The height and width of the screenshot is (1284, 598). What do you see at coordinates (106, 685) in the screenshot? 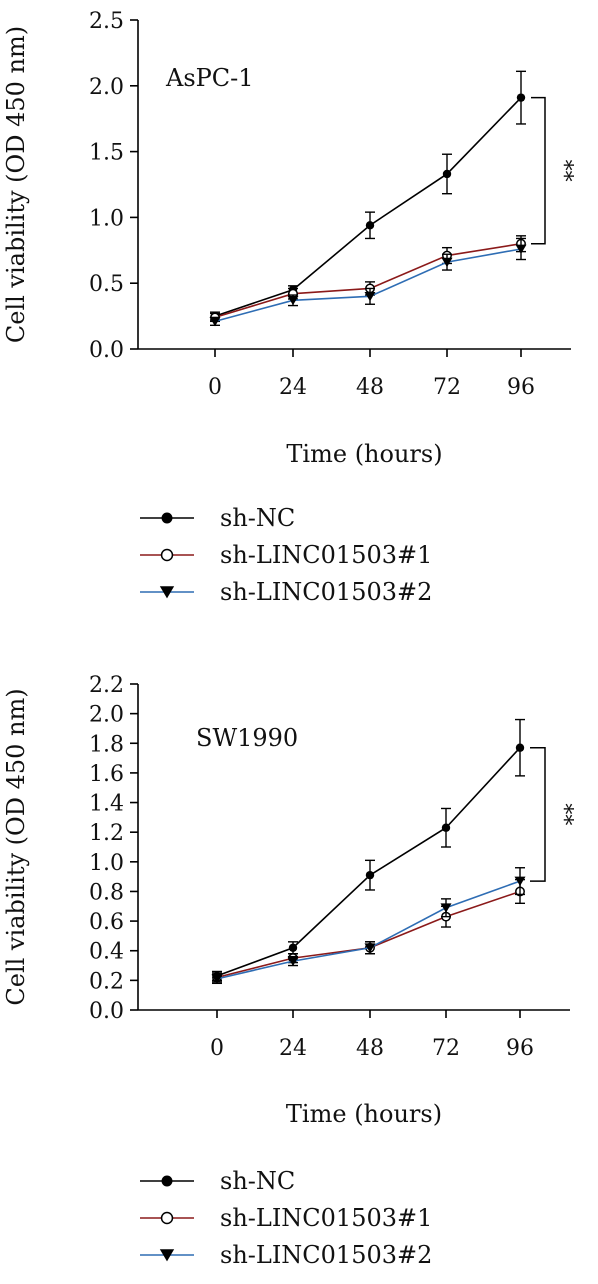
I see `y-tick-label: 2.2` at bounding box center [106, 685].